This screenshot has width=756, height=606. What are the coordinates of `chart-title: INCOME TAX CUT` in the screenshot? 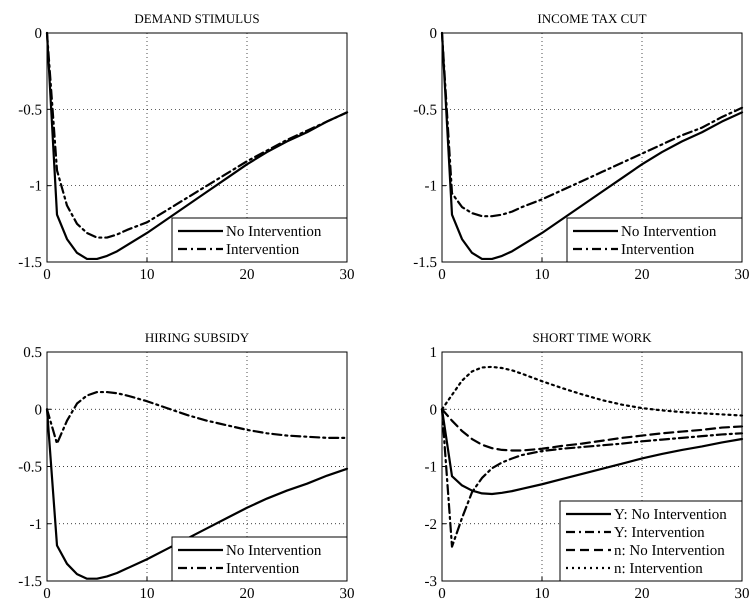 It's located at (592, 18).